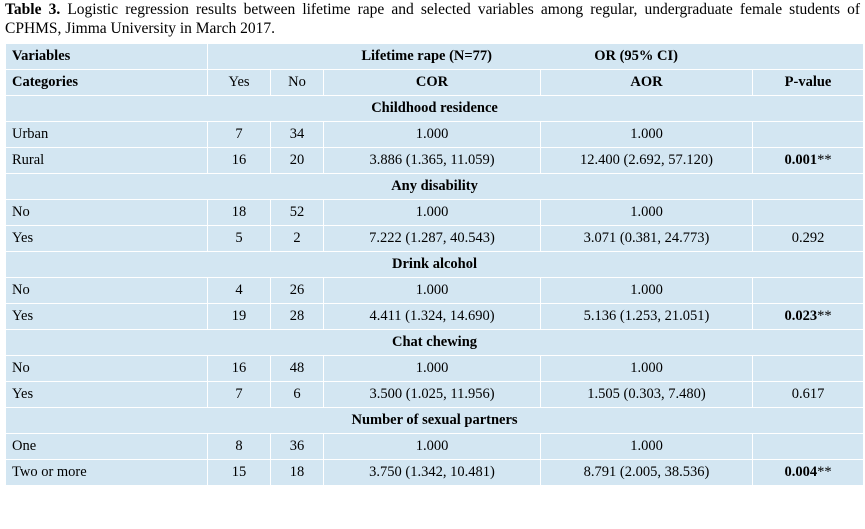  I want to click on table-row: No 18 52 1.000 1.000, so click(435, 212).